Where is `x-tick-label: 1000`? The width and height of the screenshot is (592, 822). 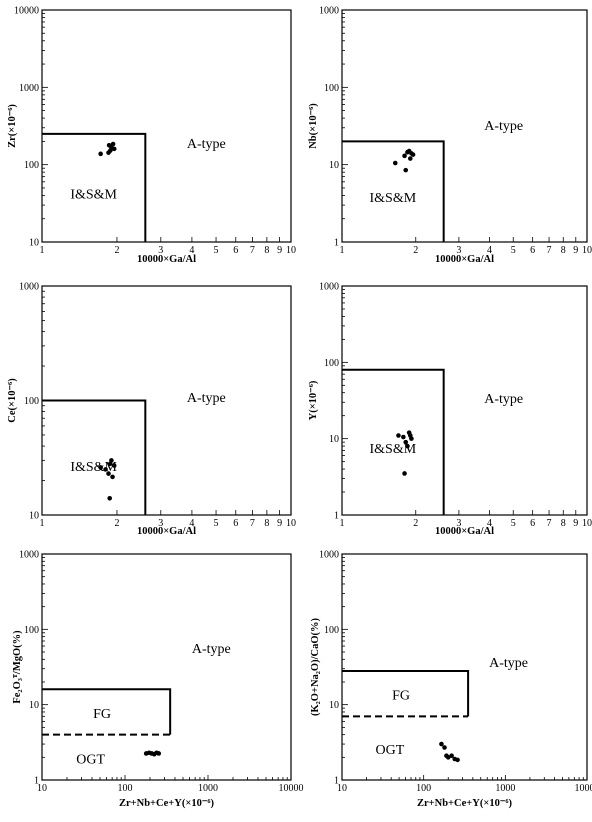 x-tick-label: 1000 is located at coordinates (505, 788).